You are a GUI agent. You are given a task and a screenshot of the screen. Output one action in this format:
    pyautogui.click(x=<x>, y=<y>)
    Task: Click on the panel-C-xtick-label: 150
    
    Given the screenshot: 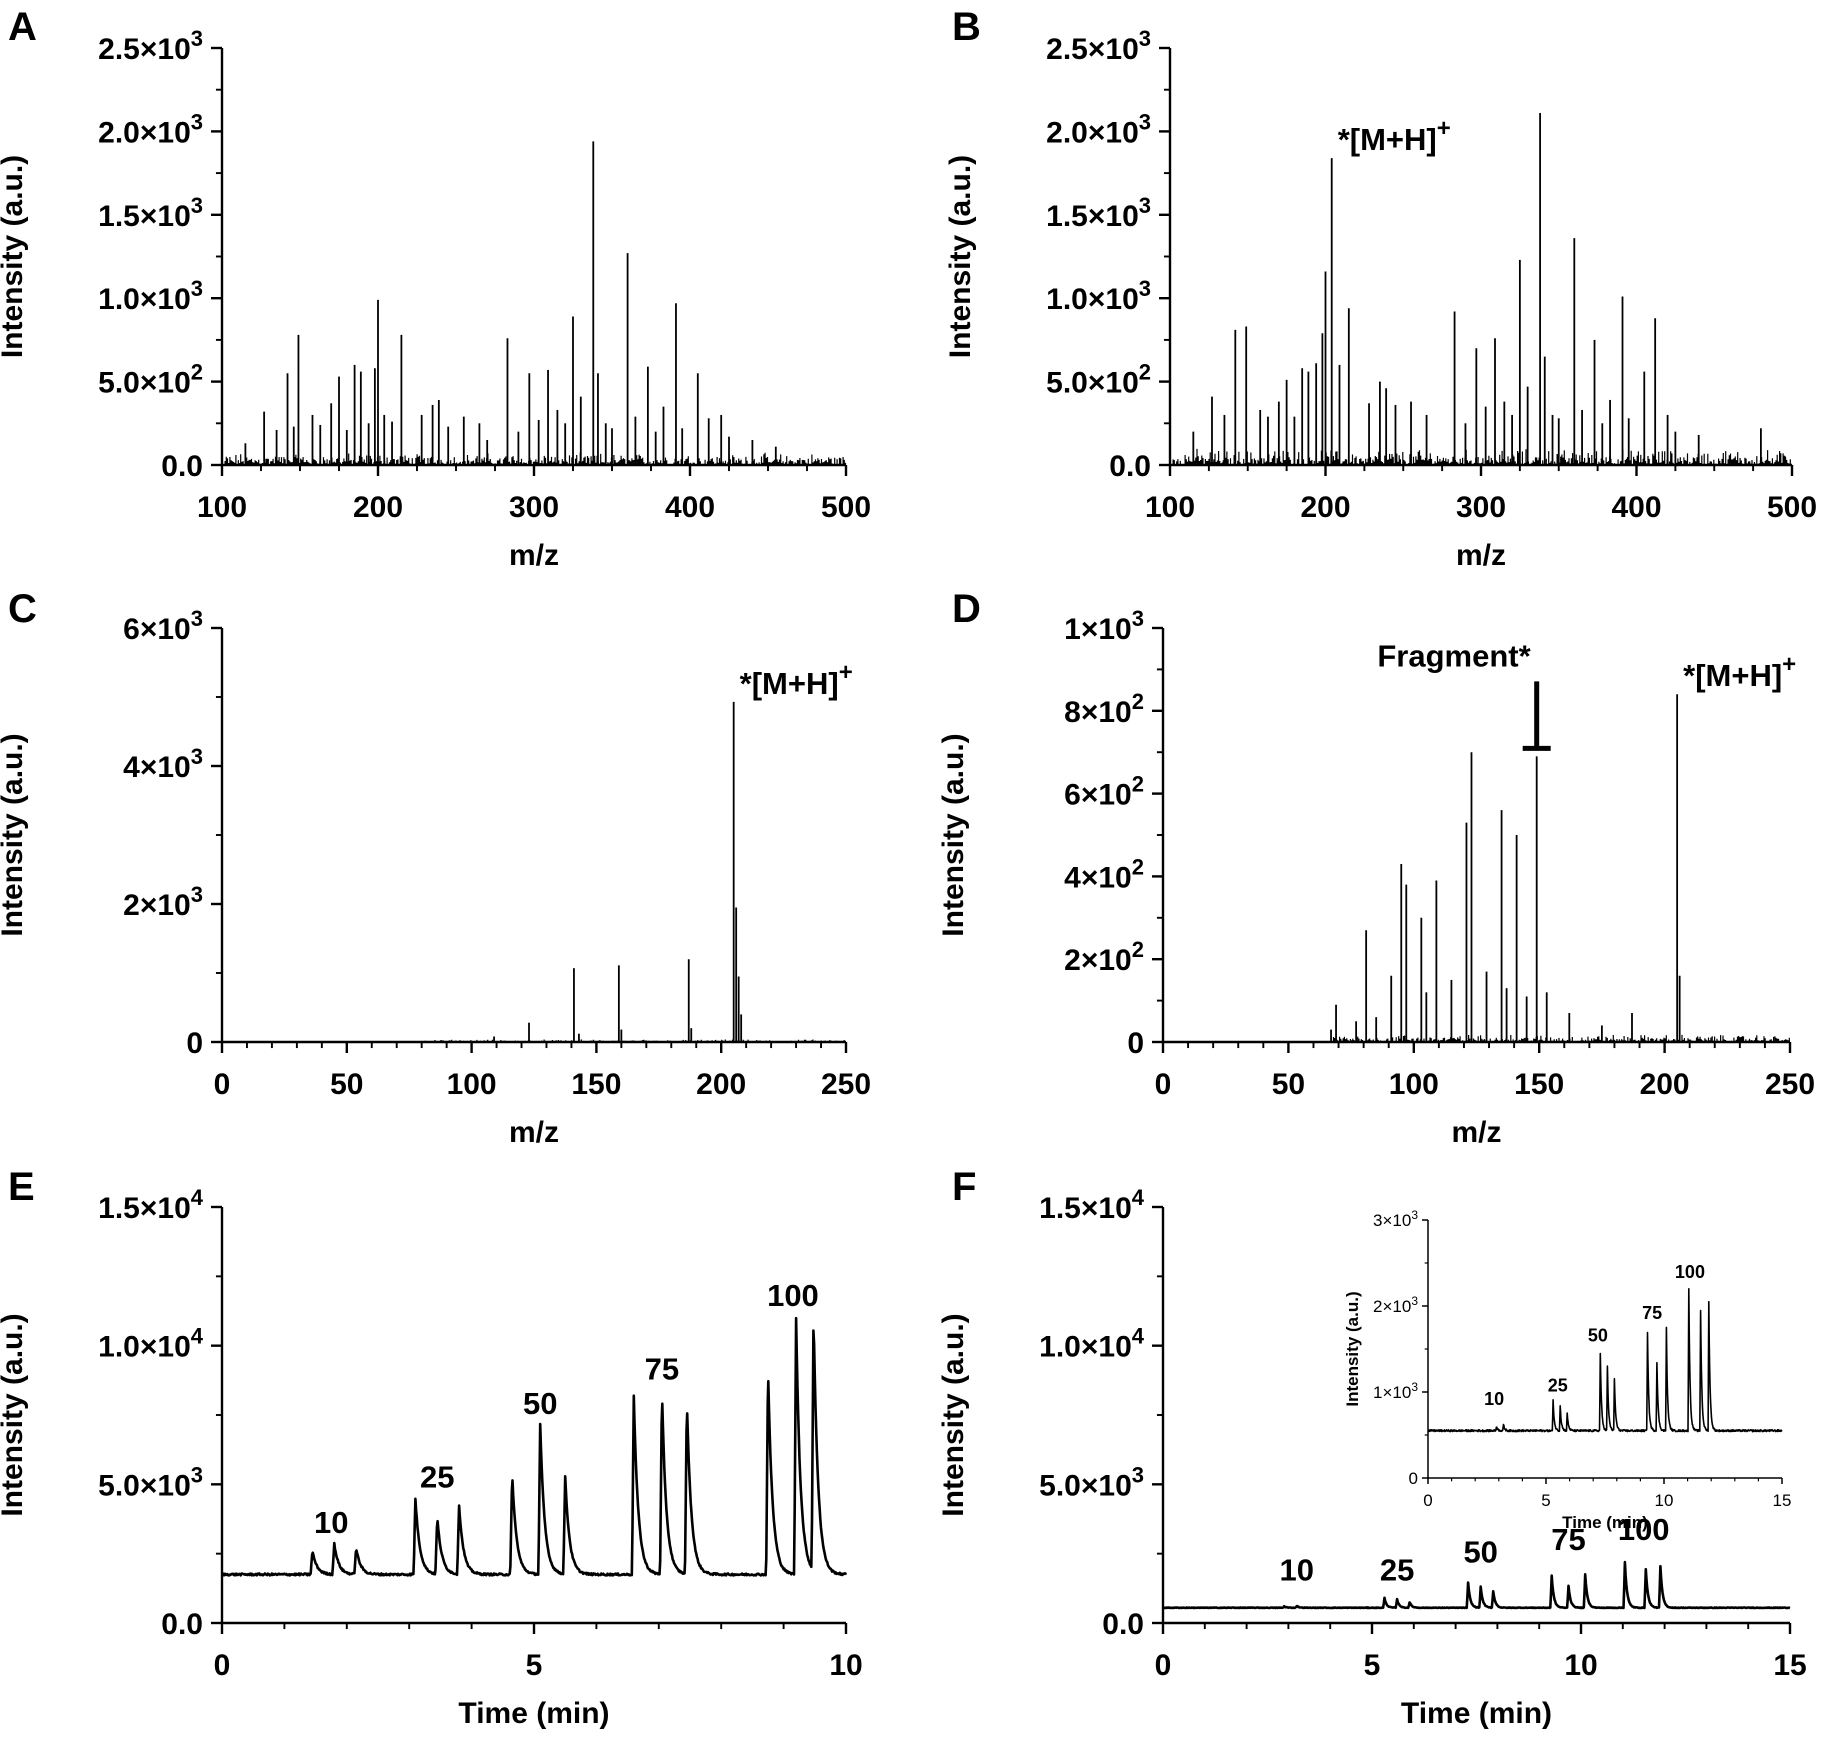 What is the action you would take?
    pyautogui.click(x=596, y=1084)
    